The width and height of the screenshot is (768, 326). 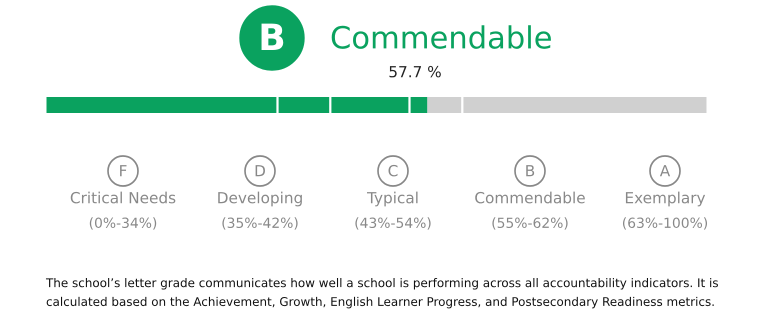 I want to click on text: (55%-62%), so click(x=530, y=223).